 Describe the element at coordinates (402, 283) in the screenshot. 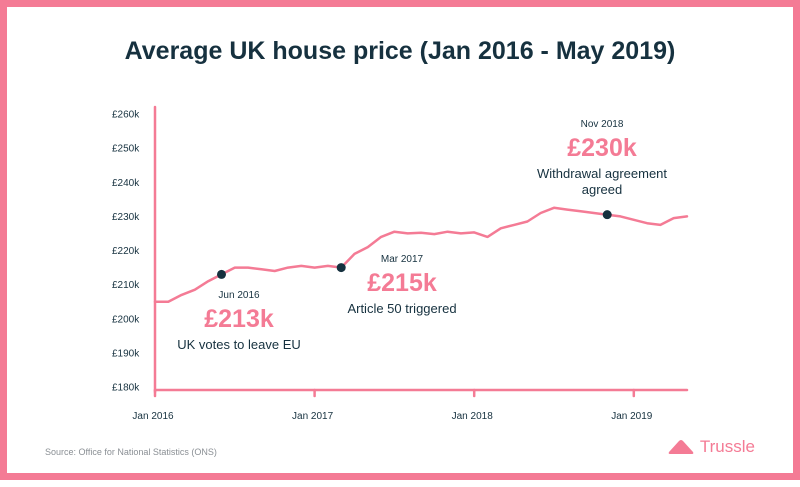

I see `annotation-value: £215k` at that location.